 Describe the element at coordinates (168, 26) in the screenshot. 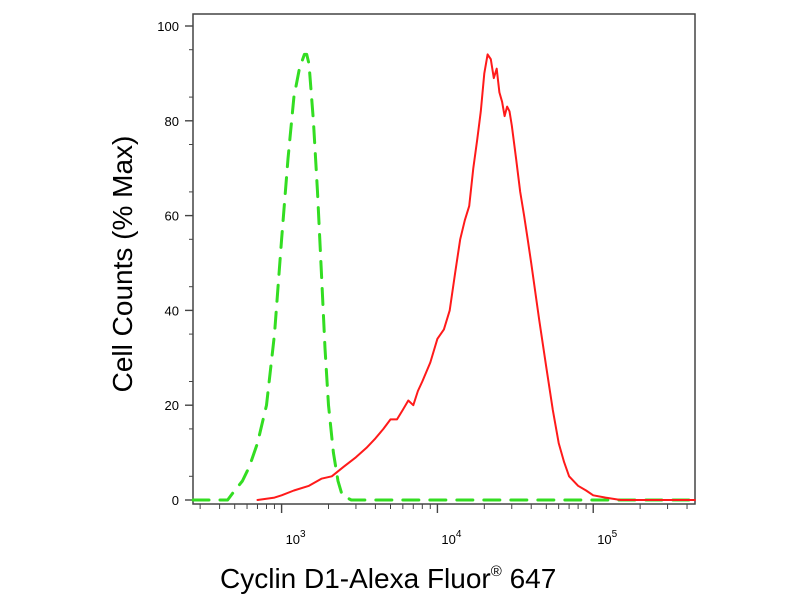

I see `y-tick-label: 100` at that location.